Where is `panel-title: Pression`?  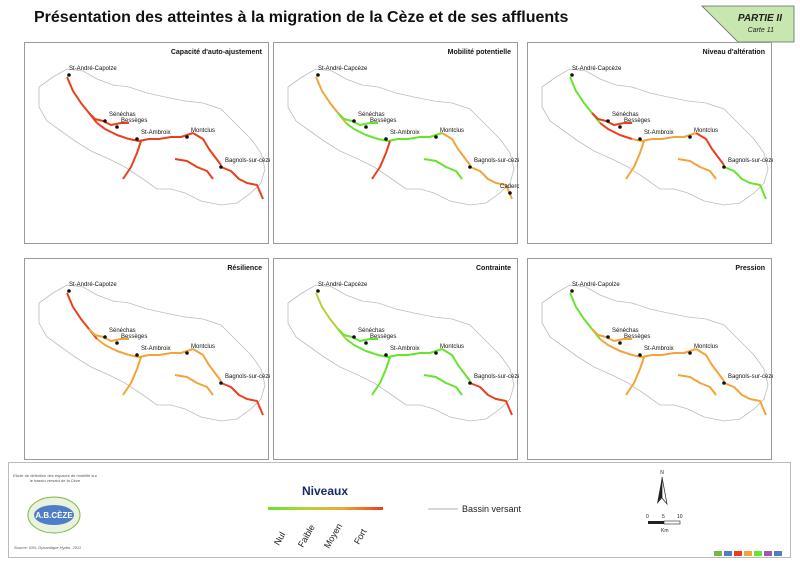
panel-title: Pression is located at coordinates (750, 268).